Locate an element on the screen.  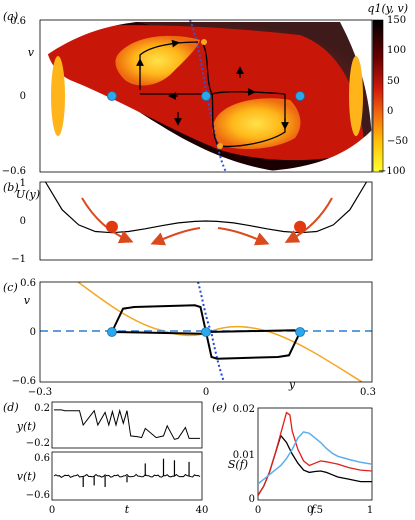
panel-label-a: (a) is located at coordinates (10, 16).